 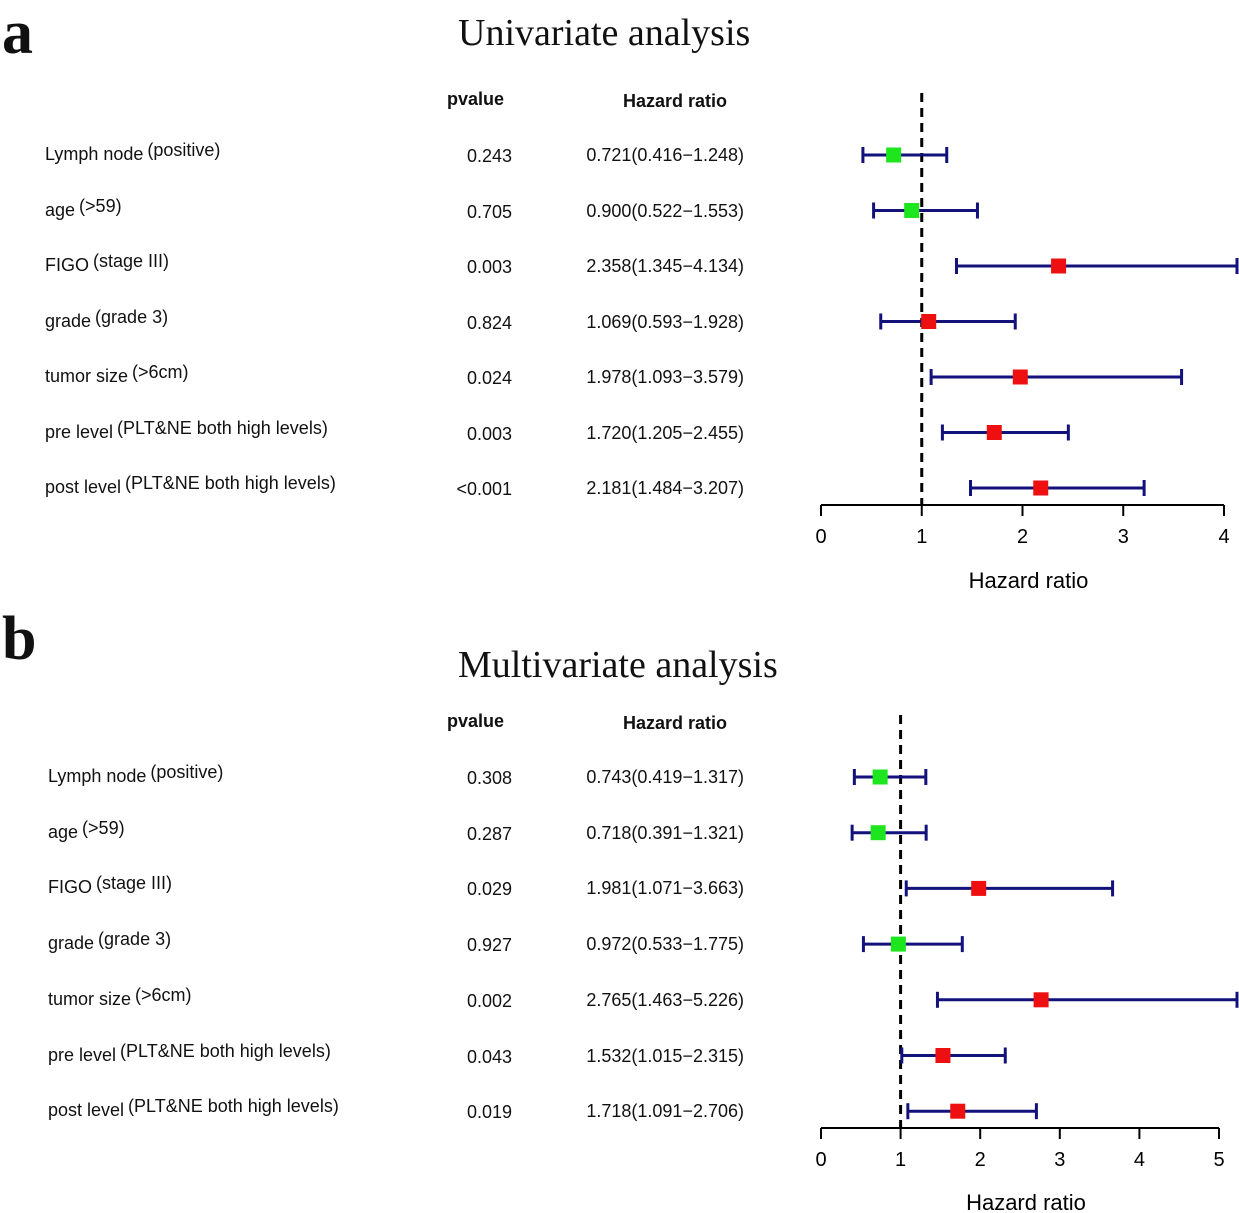 I want to click on pvalue-cell: 0.243, so click(x=489, y=156).